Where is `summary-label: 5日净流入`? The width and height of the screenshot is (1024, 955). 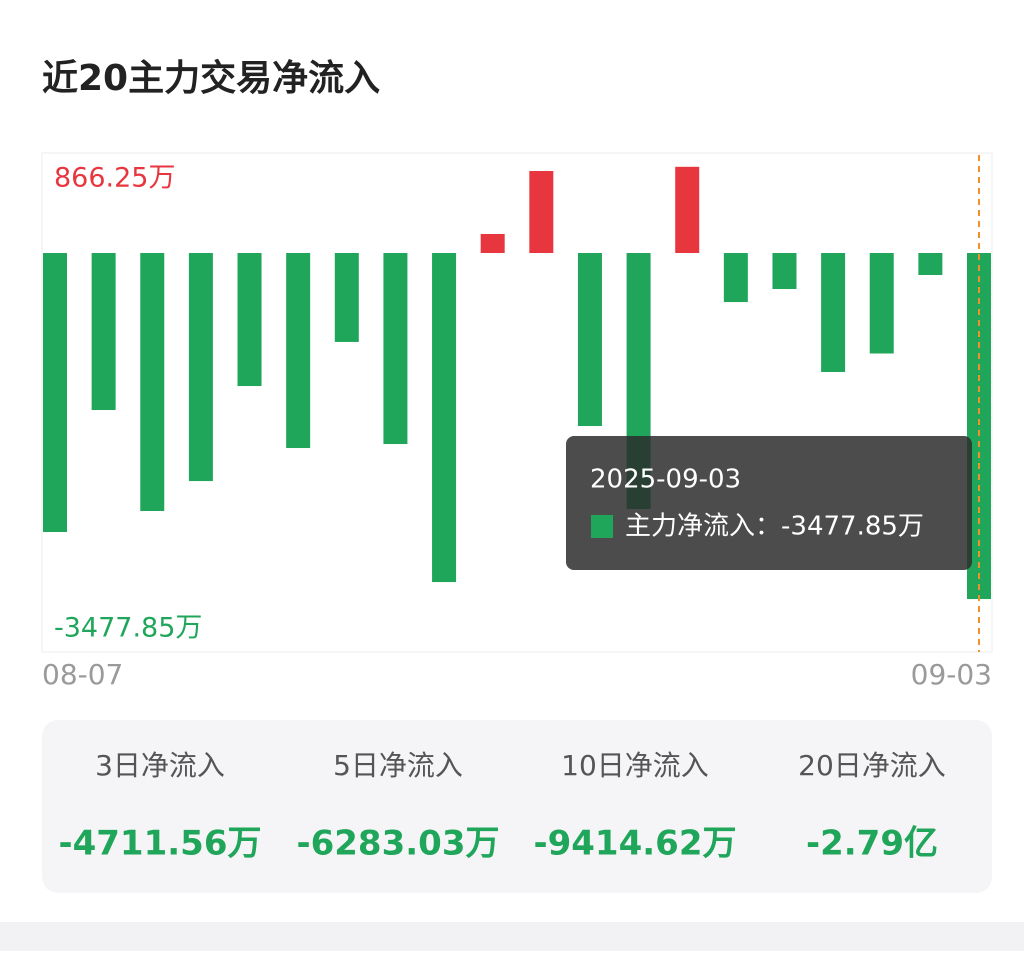
summary-label: 5日净流入 is located at coordinates (398, 765).